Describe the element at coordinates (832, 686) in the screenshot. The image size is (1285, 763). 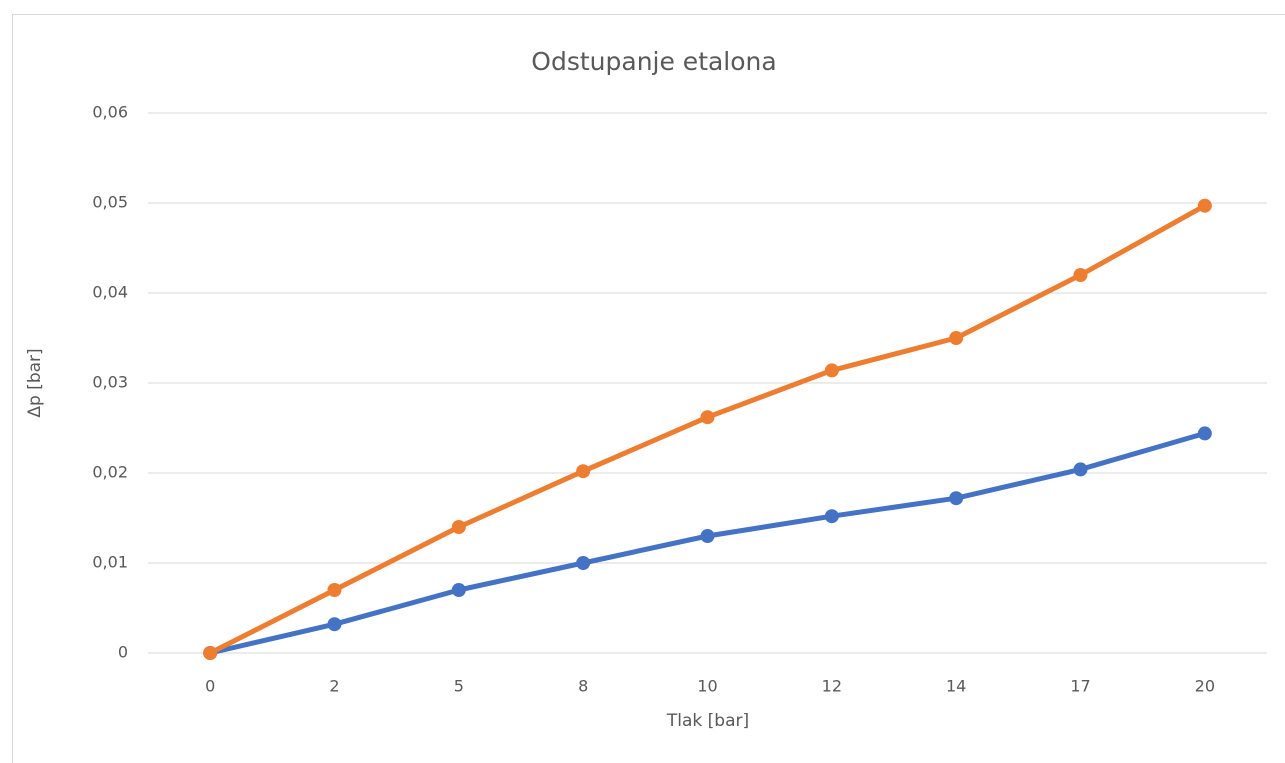
I see `x-tick-label: 12` at that location.